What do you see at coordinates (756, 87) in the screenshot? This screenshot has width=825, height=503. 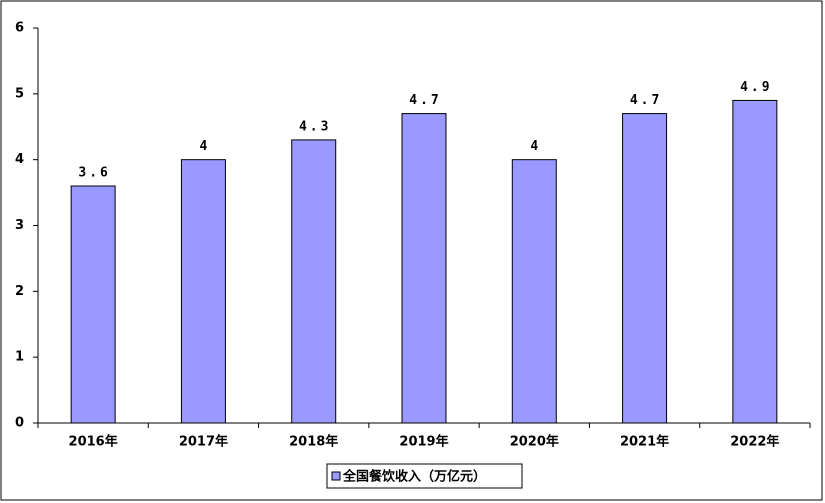 I see `value-label: 4.9` at bounding box center [756, 87].